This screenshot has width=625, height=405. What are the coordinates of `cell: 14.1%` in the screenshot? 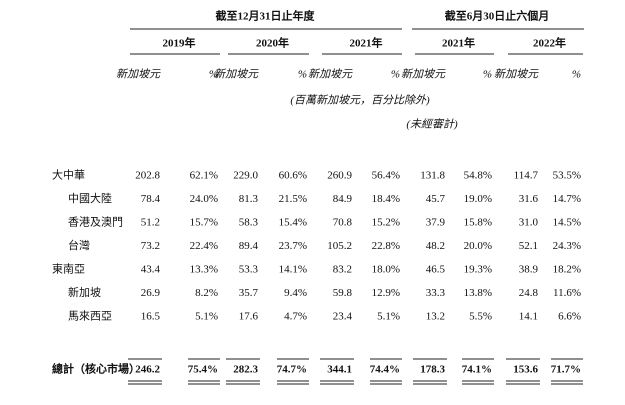 It's located at (293, 270).